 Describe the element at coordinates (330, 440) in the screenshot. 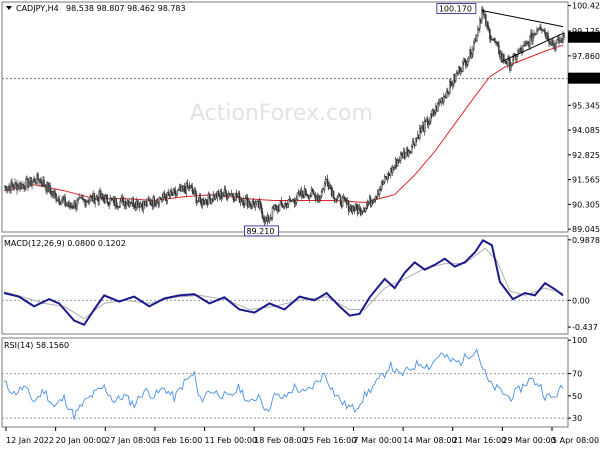

I see `x-tick-label: 25 Feb 16:00` at that location.